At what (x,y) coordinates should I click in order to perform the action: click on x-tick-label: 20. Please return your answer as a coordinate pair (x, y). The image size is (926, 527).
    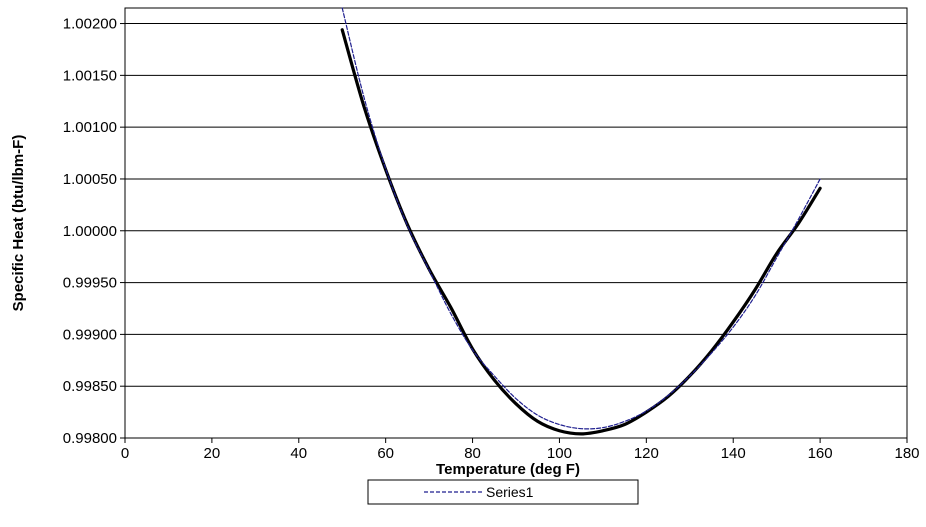
    Looking at the image, I should click on (212, 453).